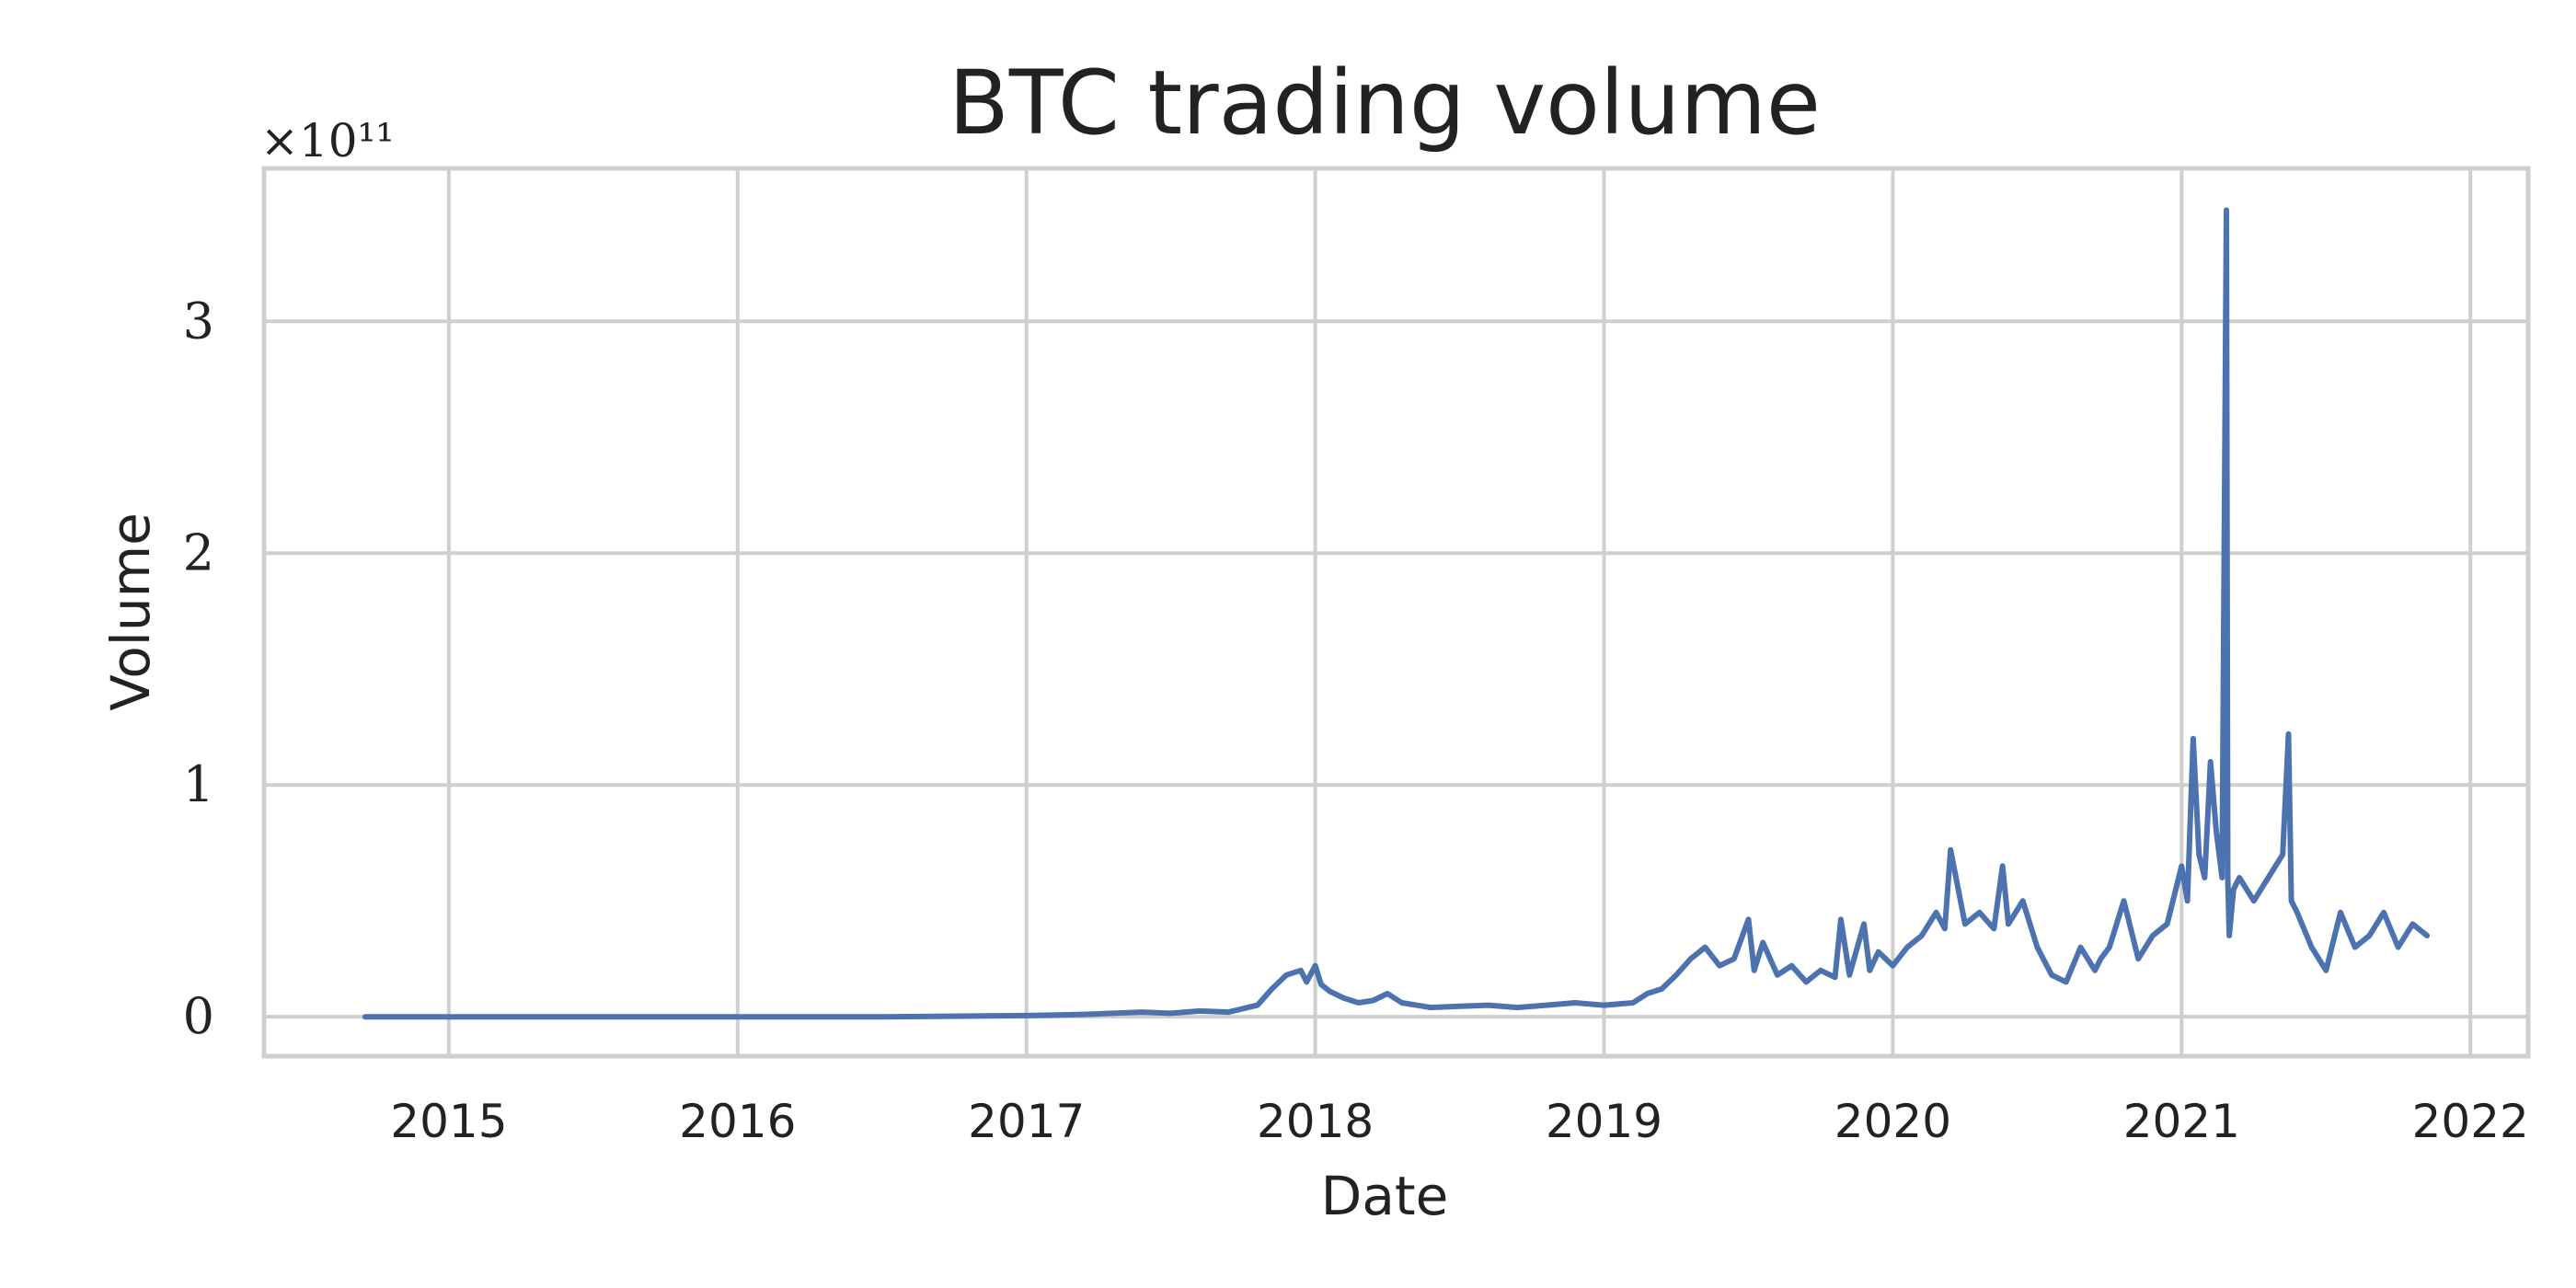 The height and width of the screenshot is (1288, 2576). What do you see at coordinates (198, 1016) in the screenshot?
I see `y-tick-label: 0` at bounding box center [198, 1016].